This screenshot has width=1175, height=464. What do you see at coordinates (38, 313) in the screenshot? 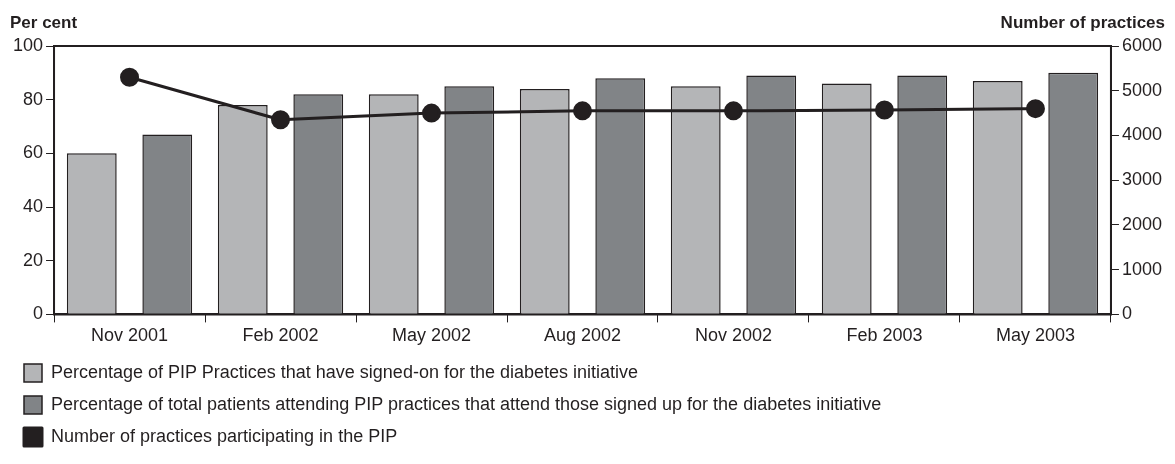
I see `y-tick-label: 0` at bounding box center [38, 313].